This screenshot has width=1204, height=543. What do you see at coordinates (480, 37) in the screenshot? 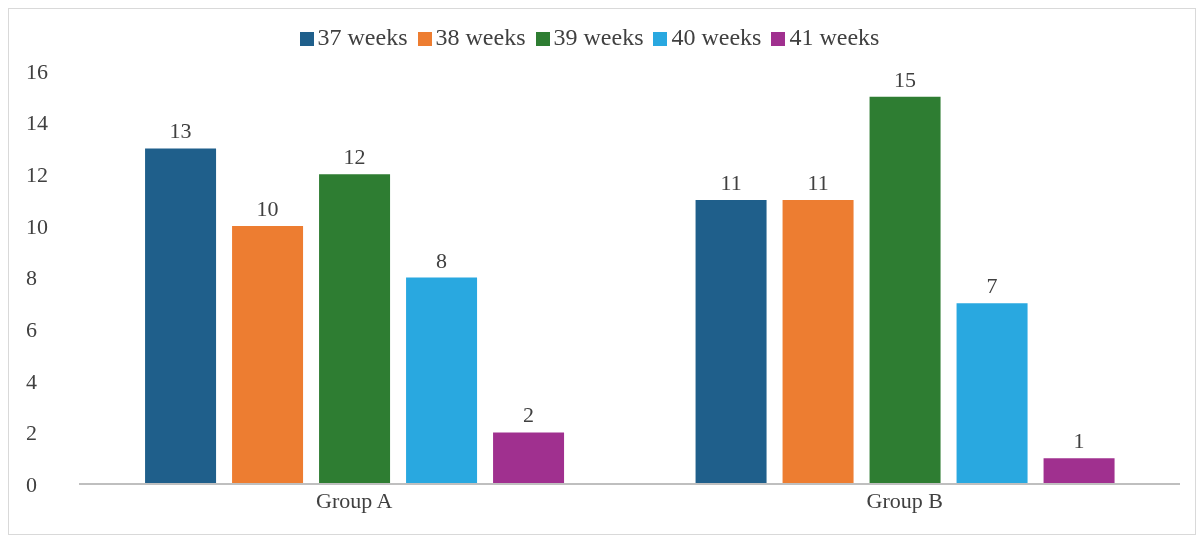
I see `legend-label: 38 weeks` at bounding box center [480, 37].